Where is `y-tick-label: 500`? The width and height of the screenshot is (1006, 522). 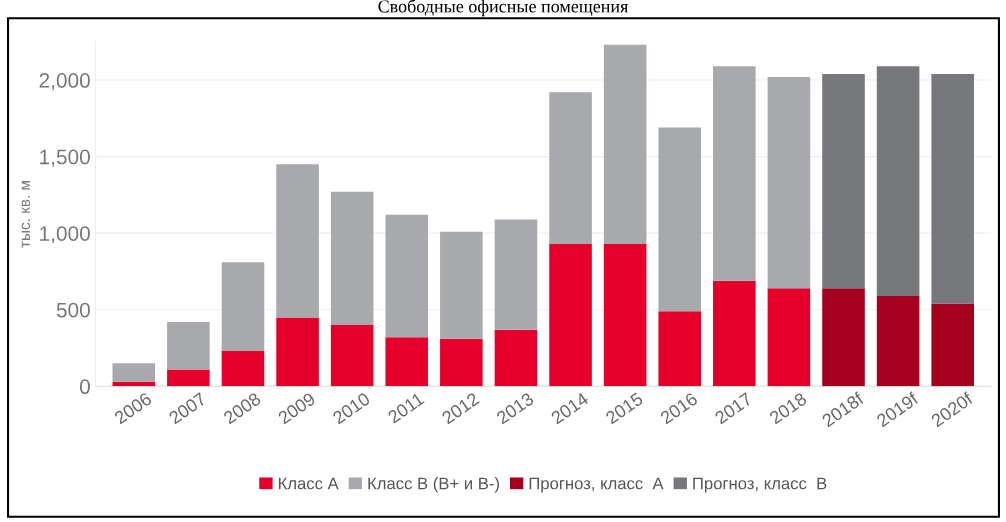 y-tick-label: 500 is located at coordinates (73, 310).